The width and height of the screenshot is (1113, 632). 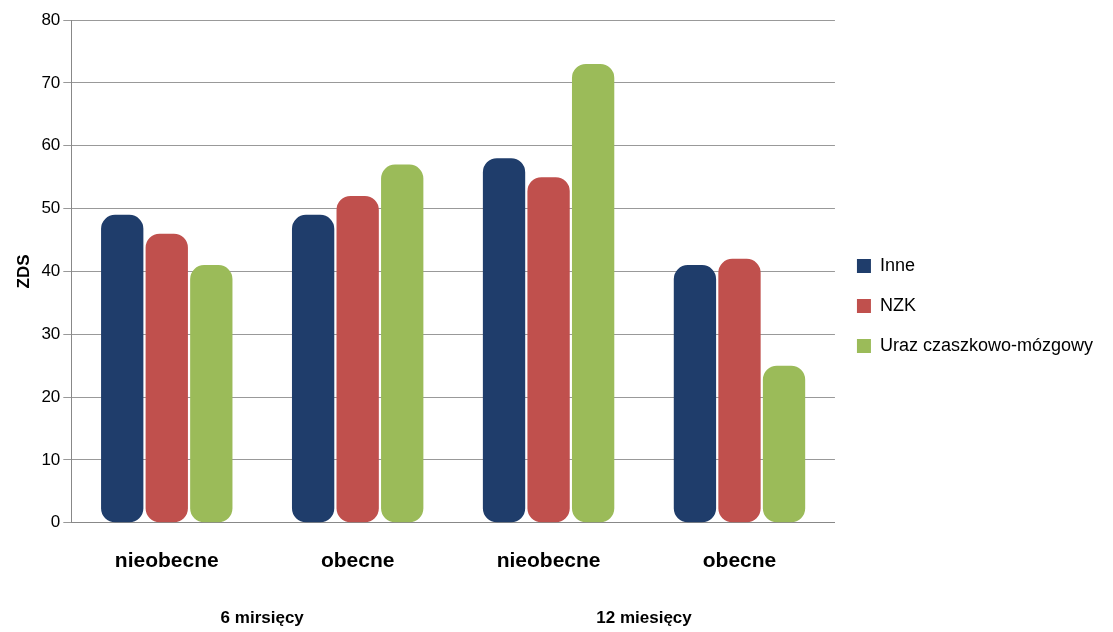 What do you see at coordinates (51, 82) in the screenshot?
I see `y-tick-label: 70` at bounding box center [51, 82].